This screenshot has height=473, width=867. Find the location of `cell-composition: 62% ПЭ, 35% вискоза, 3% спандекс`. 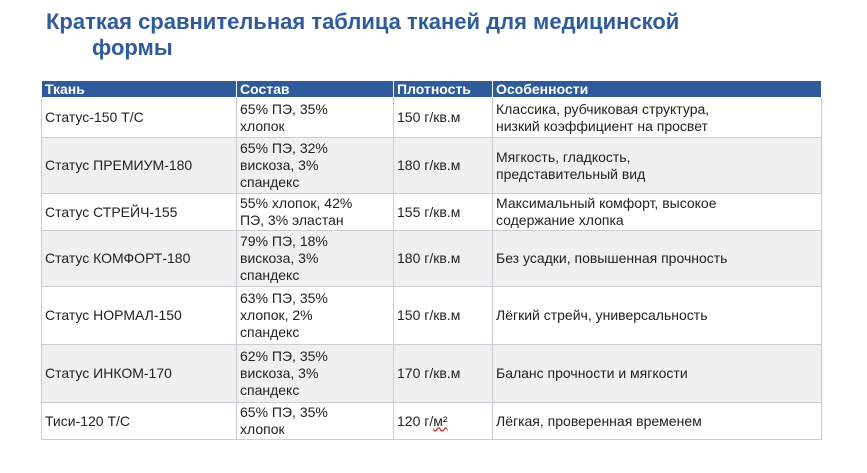

cell-composition: 62% ПЭ, 35% вискоза, 3% спандекс is located at coordinates (315, 373).